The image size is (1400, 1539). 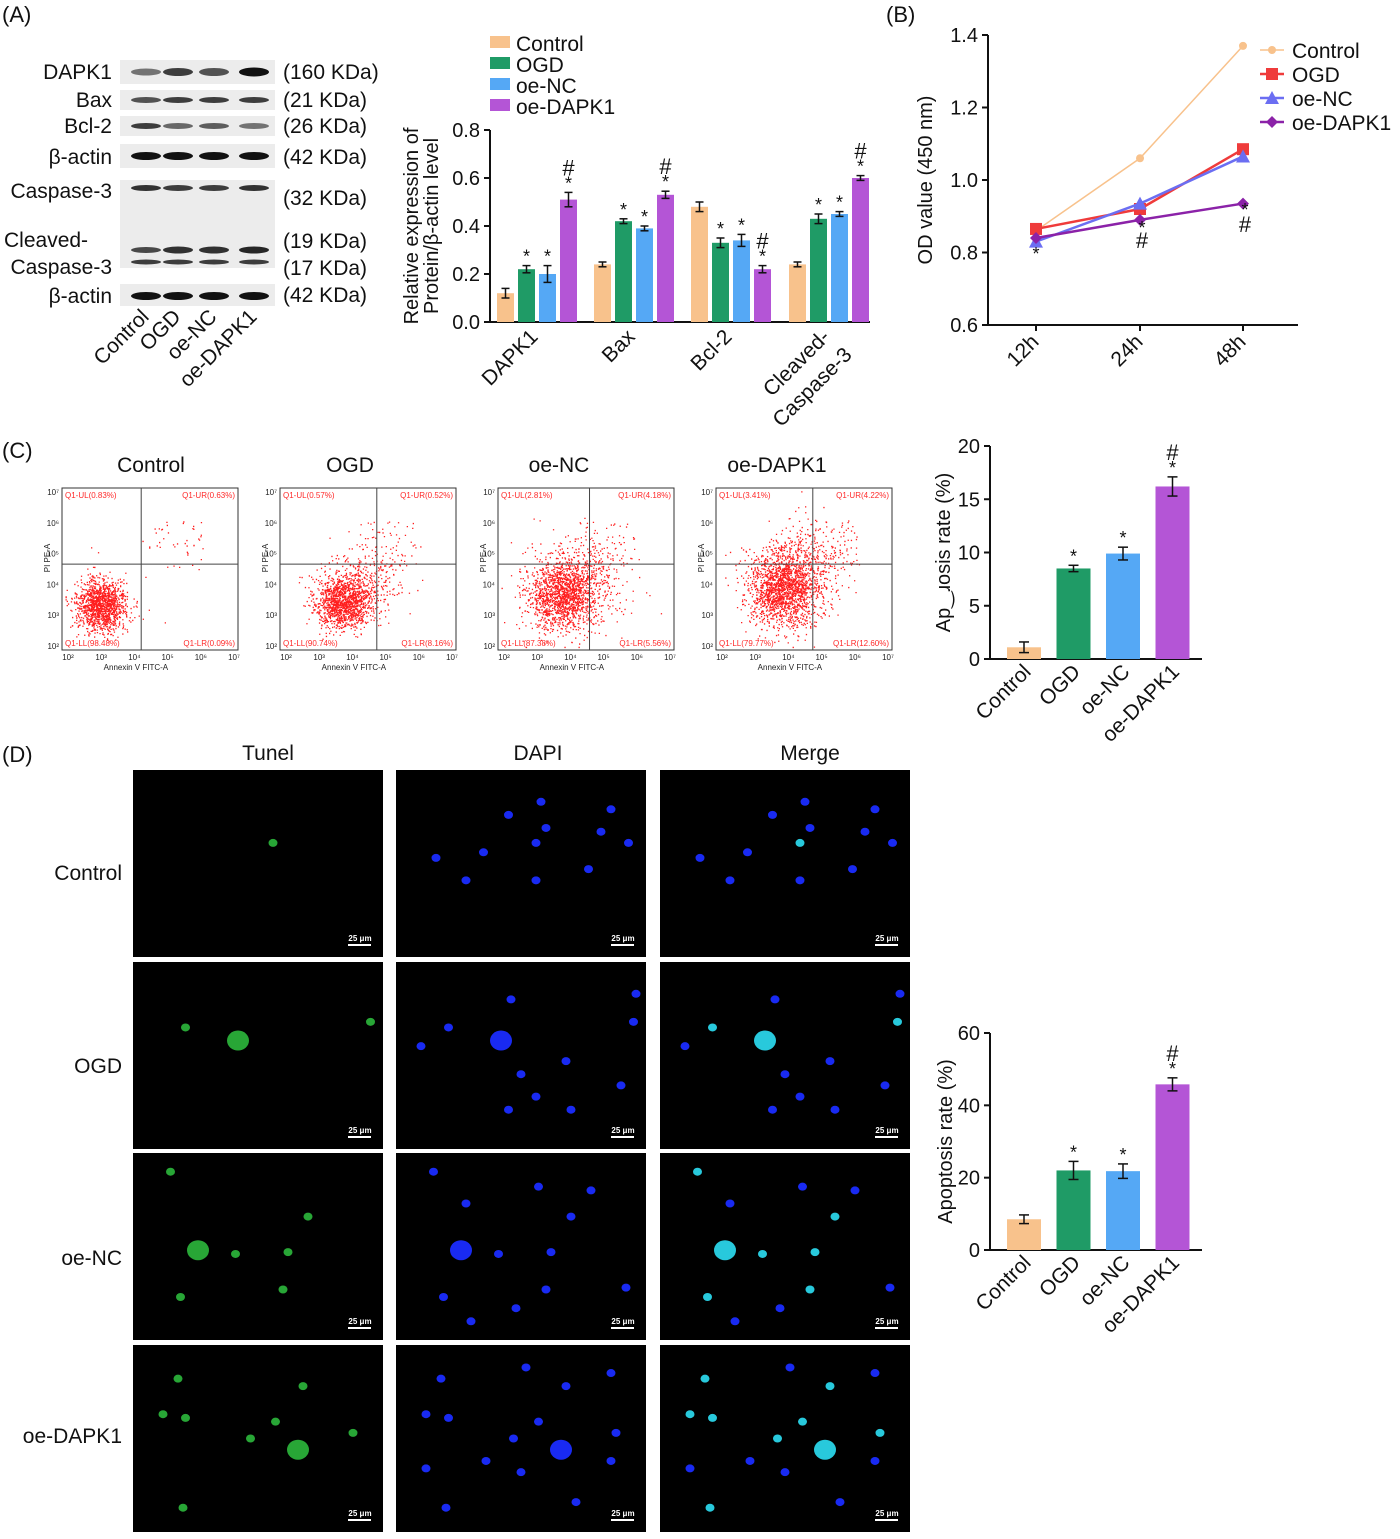 I want to click on y-tick-label: 0, so click(x=974, y=1251).